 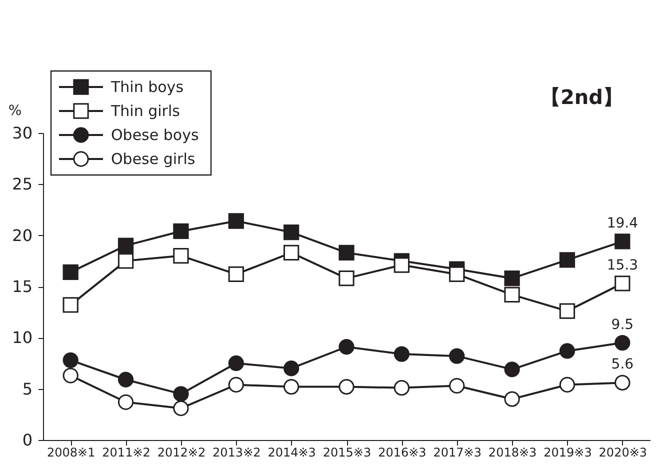 I want to click on legend-label: Obese boys, so click(x=155, y=135).